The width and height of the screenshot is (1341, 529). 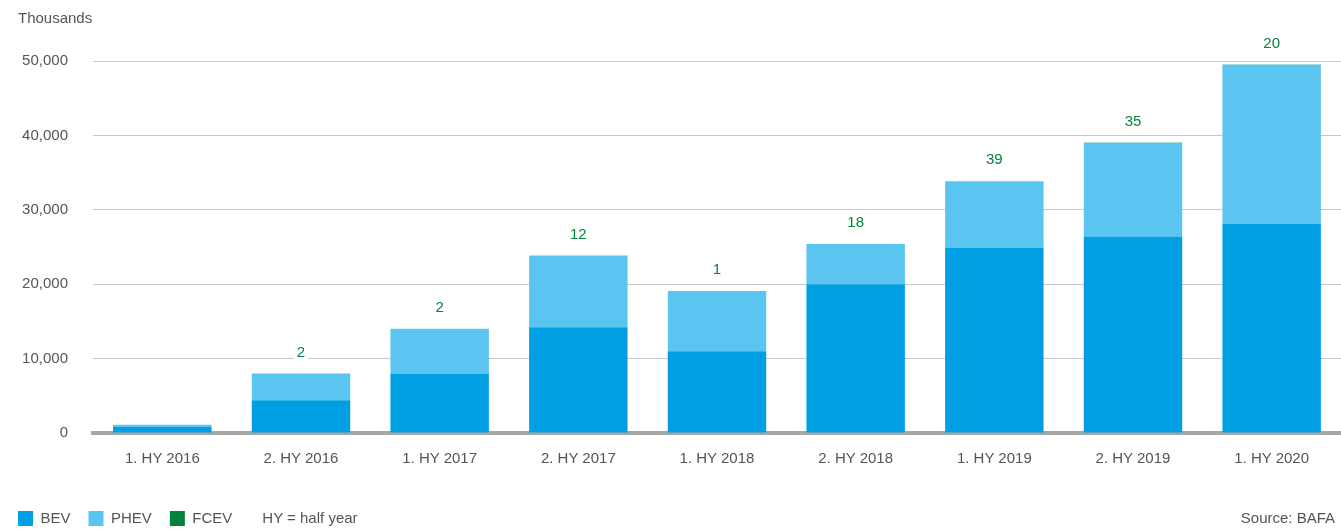 I want to click on legend-label: PHEV, so click(x=131, y=517).